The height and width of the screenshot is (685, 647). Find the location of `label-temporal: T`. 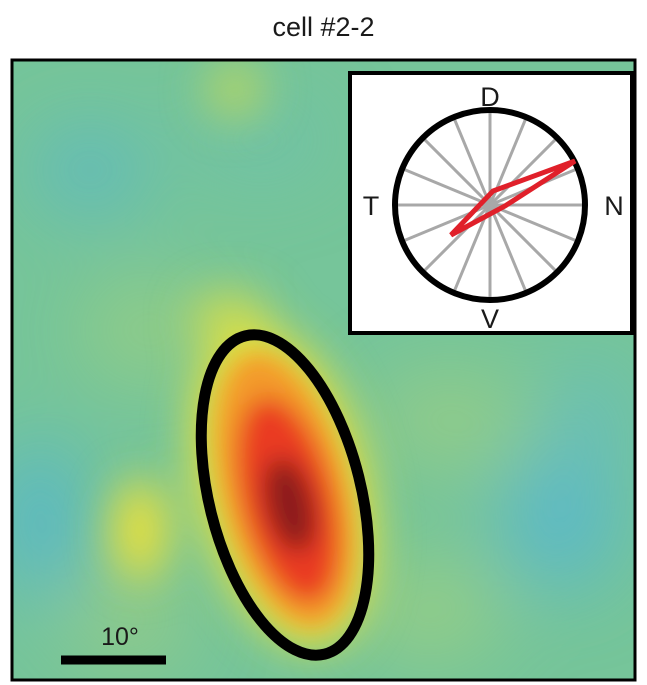

label-temporal: T is located at coordinates (371, 206).